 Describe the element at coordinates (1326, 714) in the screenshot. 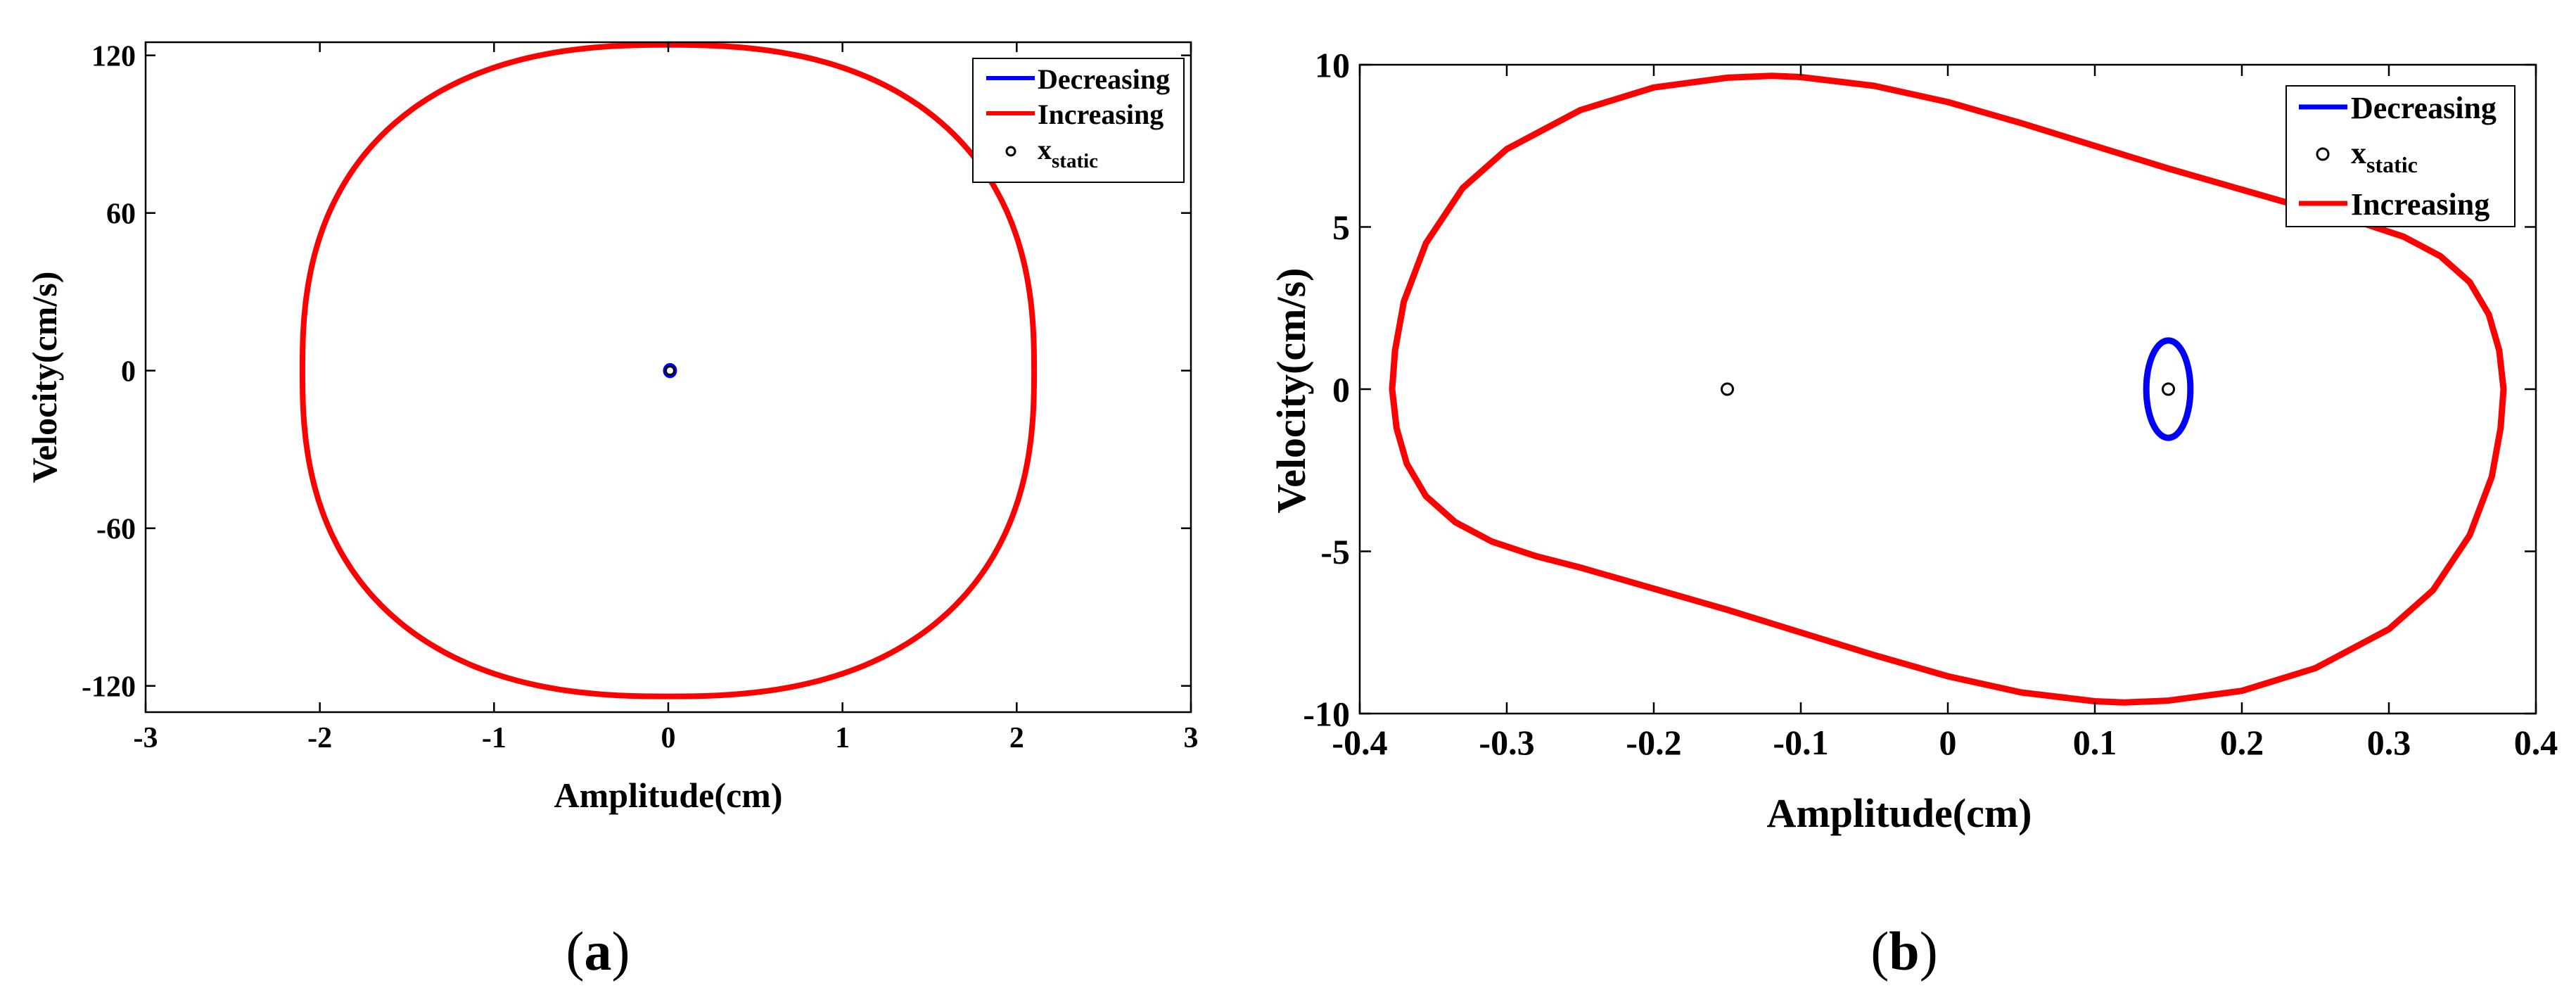

I see `panel-b-y-tick-label: -10` at that location.